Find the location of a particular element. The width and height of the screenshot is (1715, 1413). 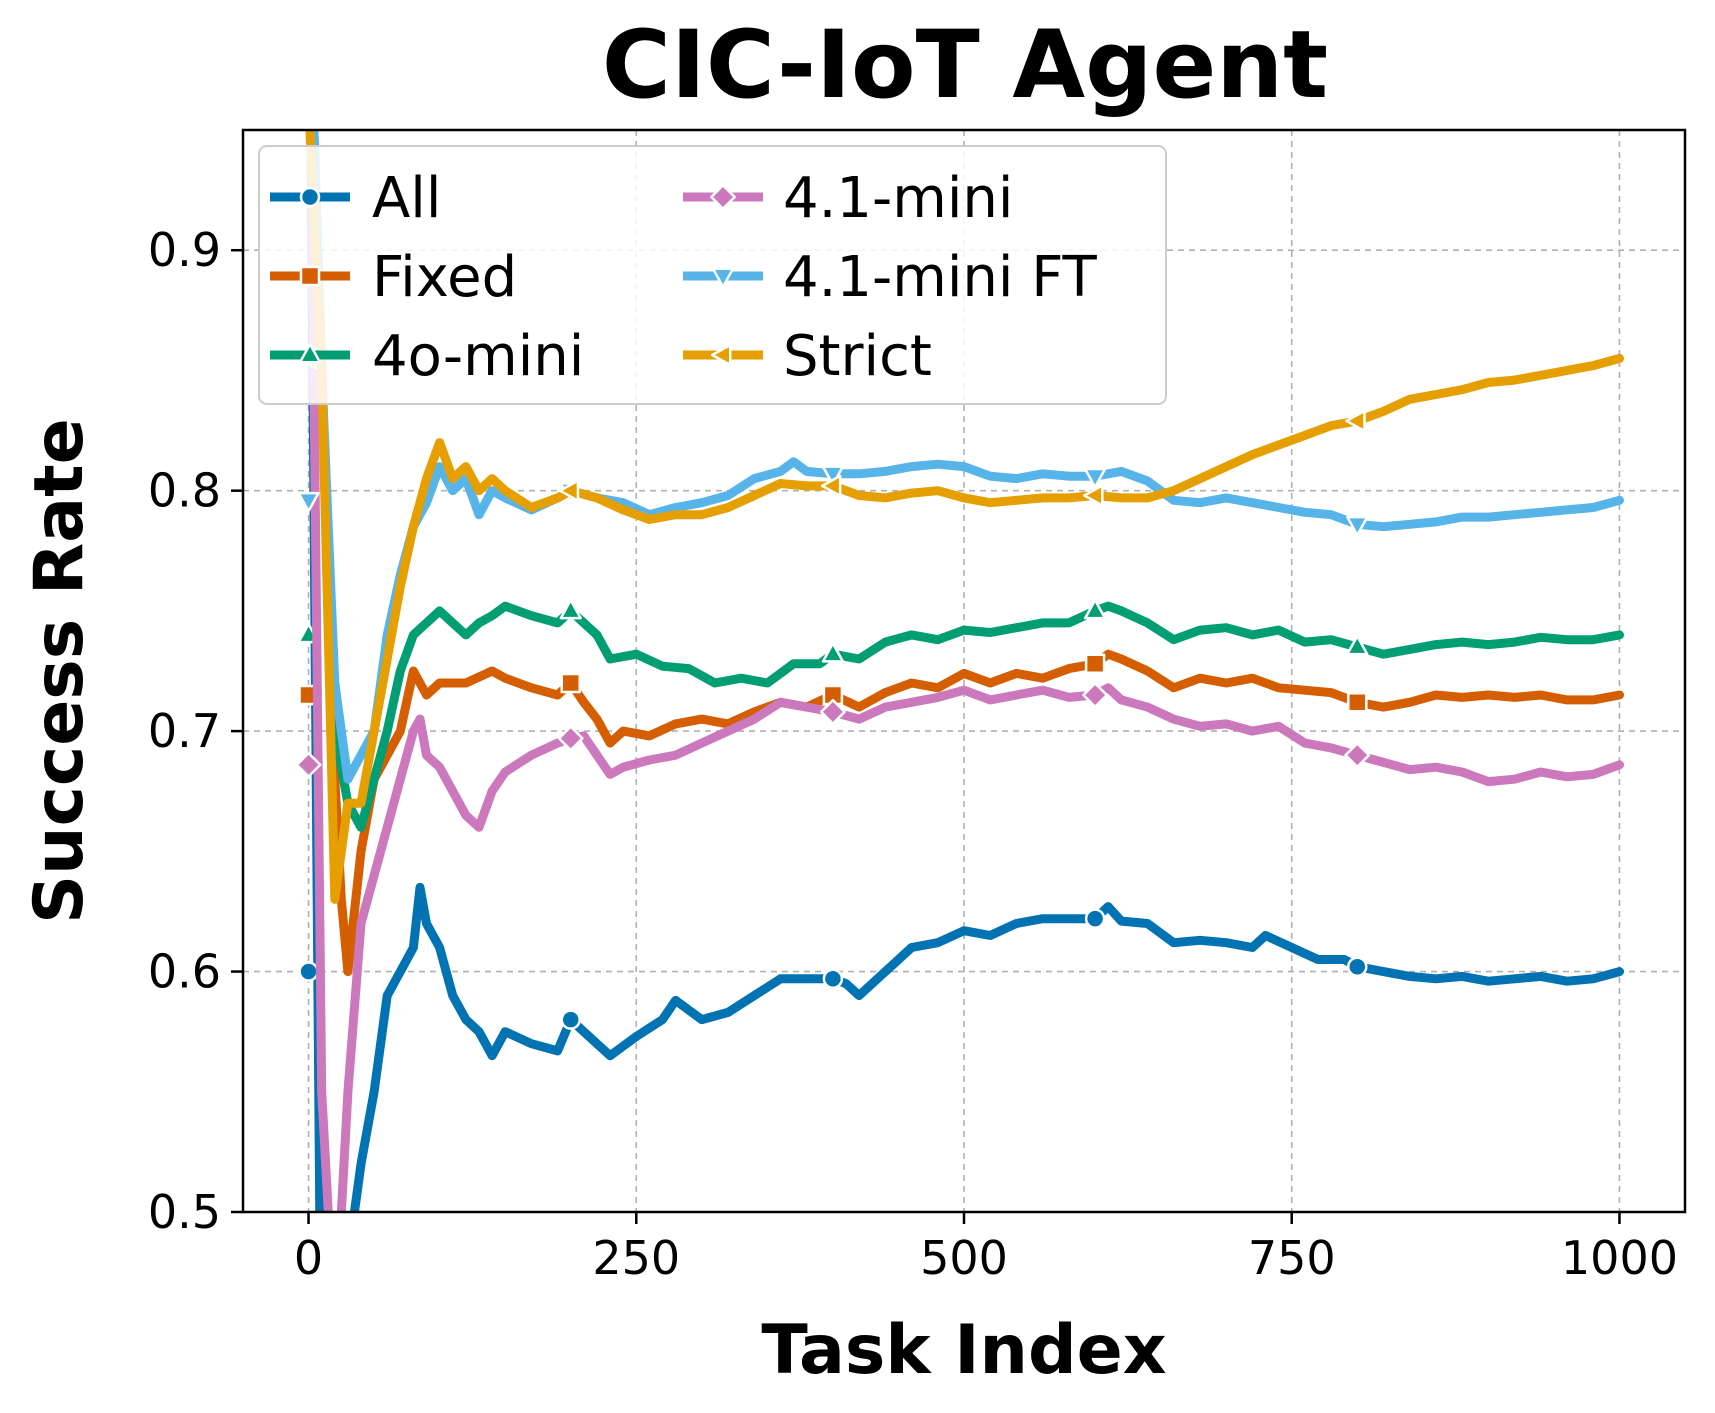

legend-item-4-1-mini: 4.1-mini is located at coordinates (848, 198).